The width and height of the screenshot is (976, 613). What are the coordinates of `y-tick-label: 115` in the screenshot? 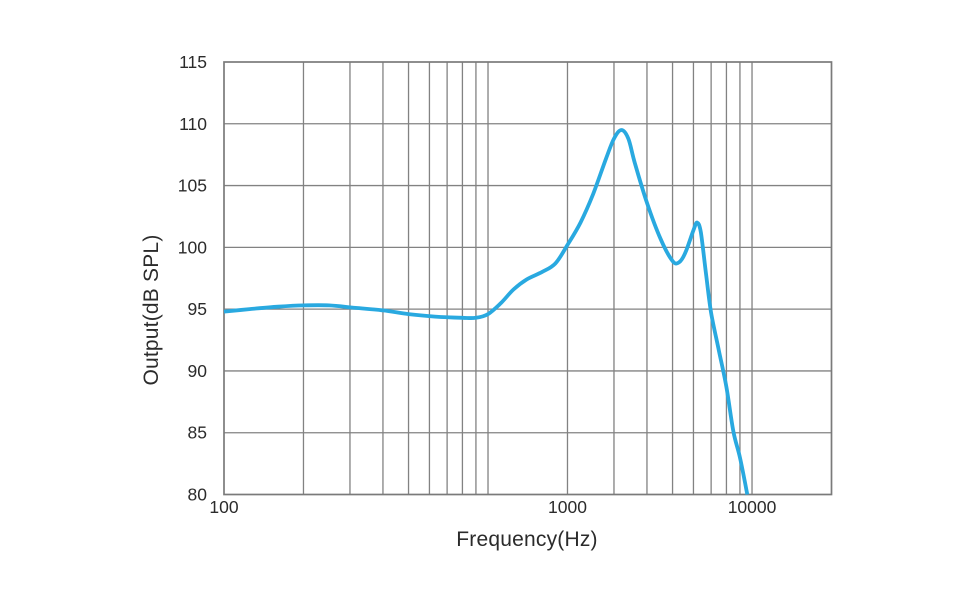 It's located at (193, 62).